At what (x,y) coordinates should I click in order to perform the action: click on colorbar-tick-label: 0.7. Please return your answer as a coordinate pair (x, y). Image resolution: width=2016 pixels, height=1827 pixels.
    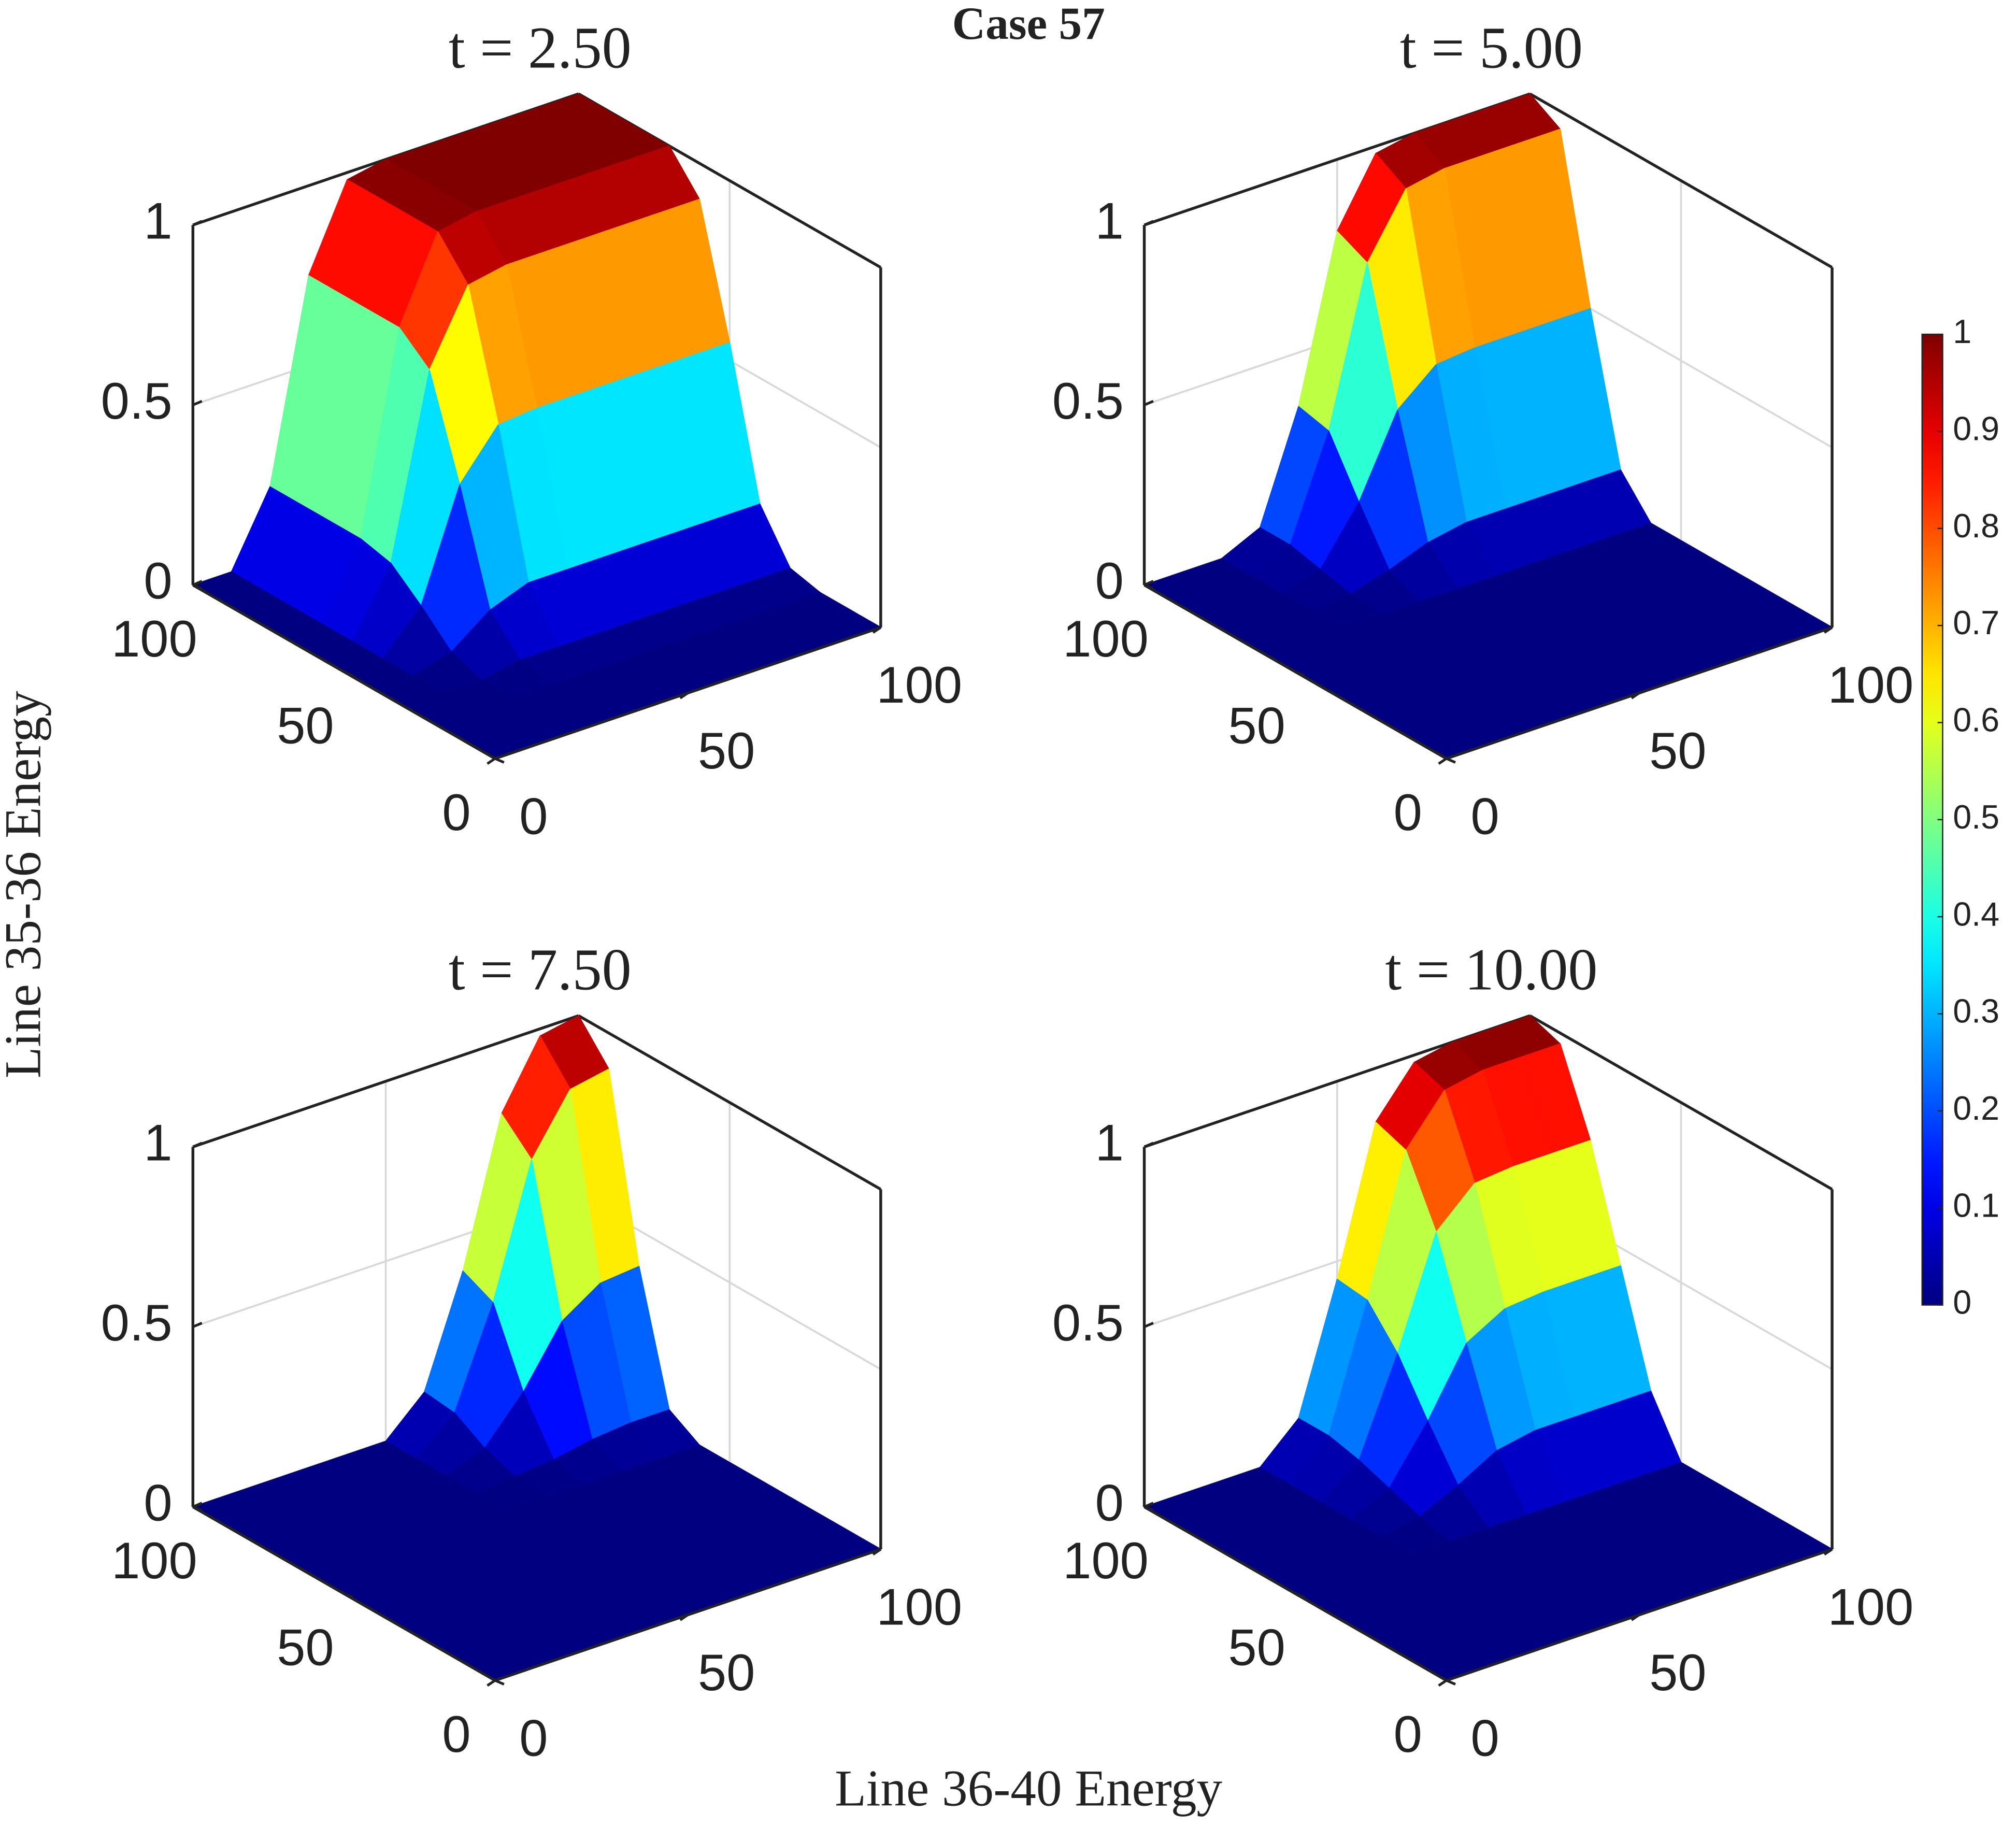
    Looking at the image, I should click on (1976, 622).